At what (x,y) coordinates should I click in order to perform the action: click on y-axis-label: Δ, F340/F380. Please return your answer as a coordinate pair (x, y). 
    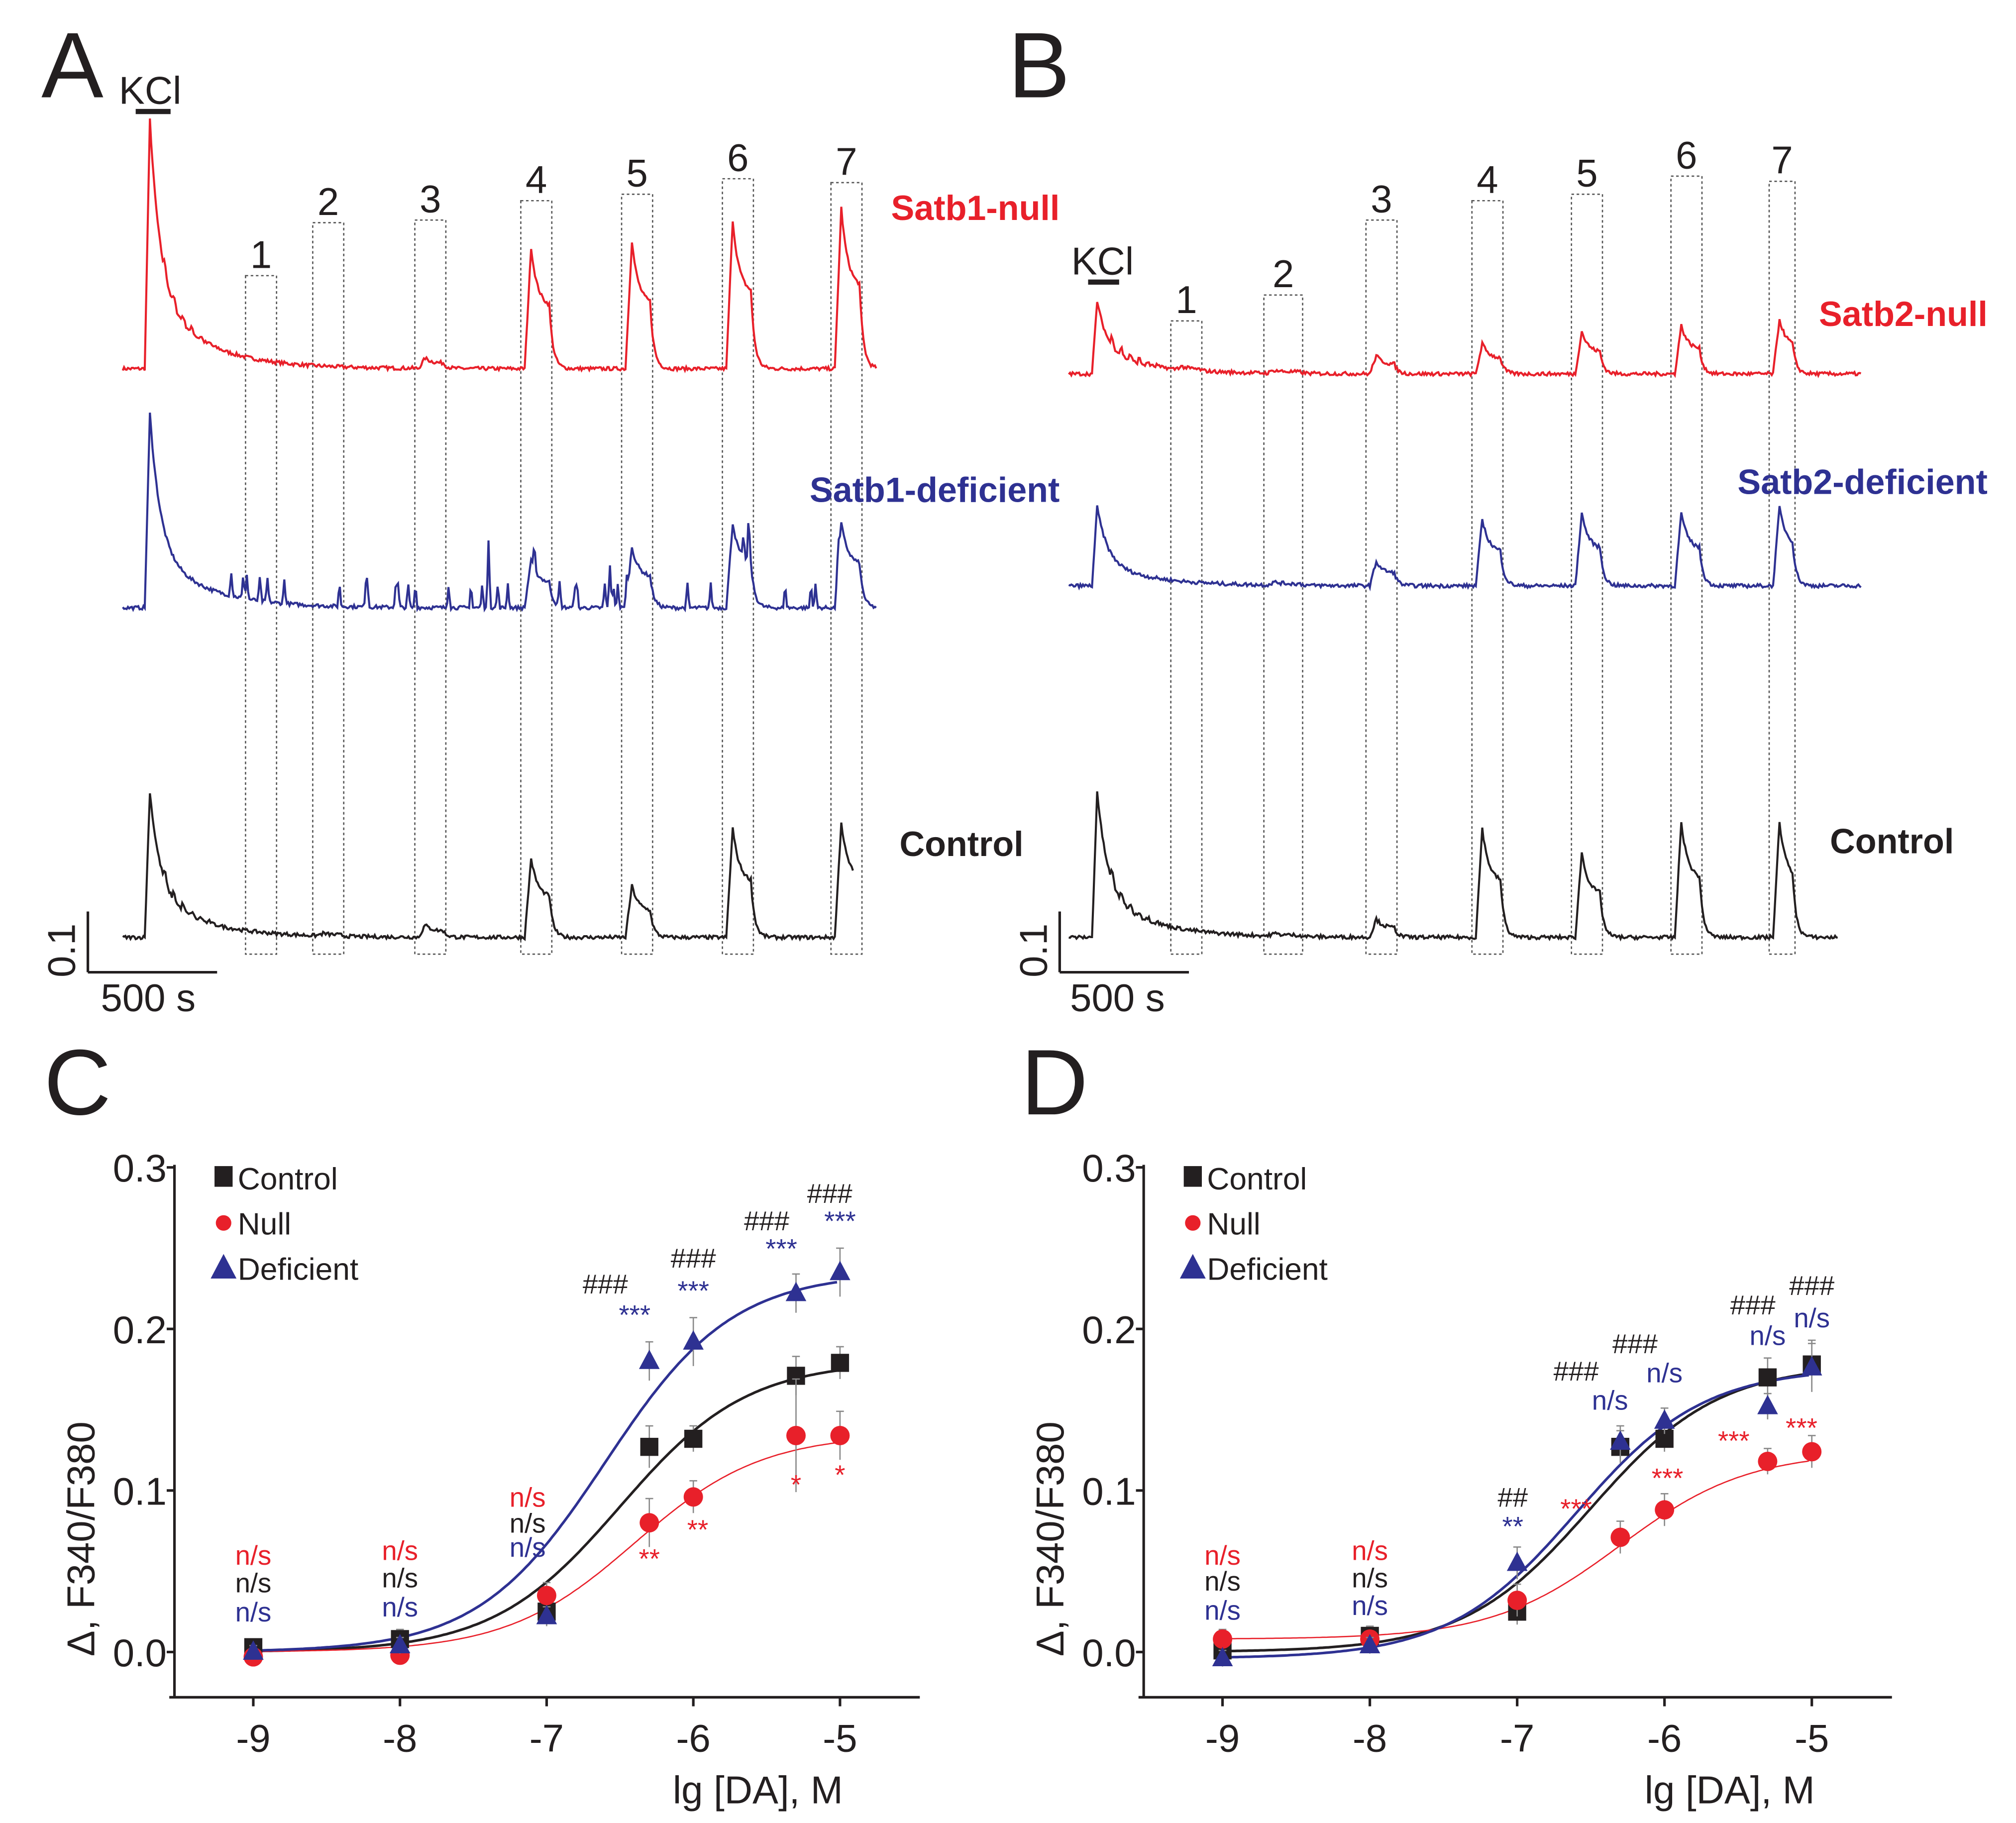
    Looking at the image, I should click on (81, 1538).